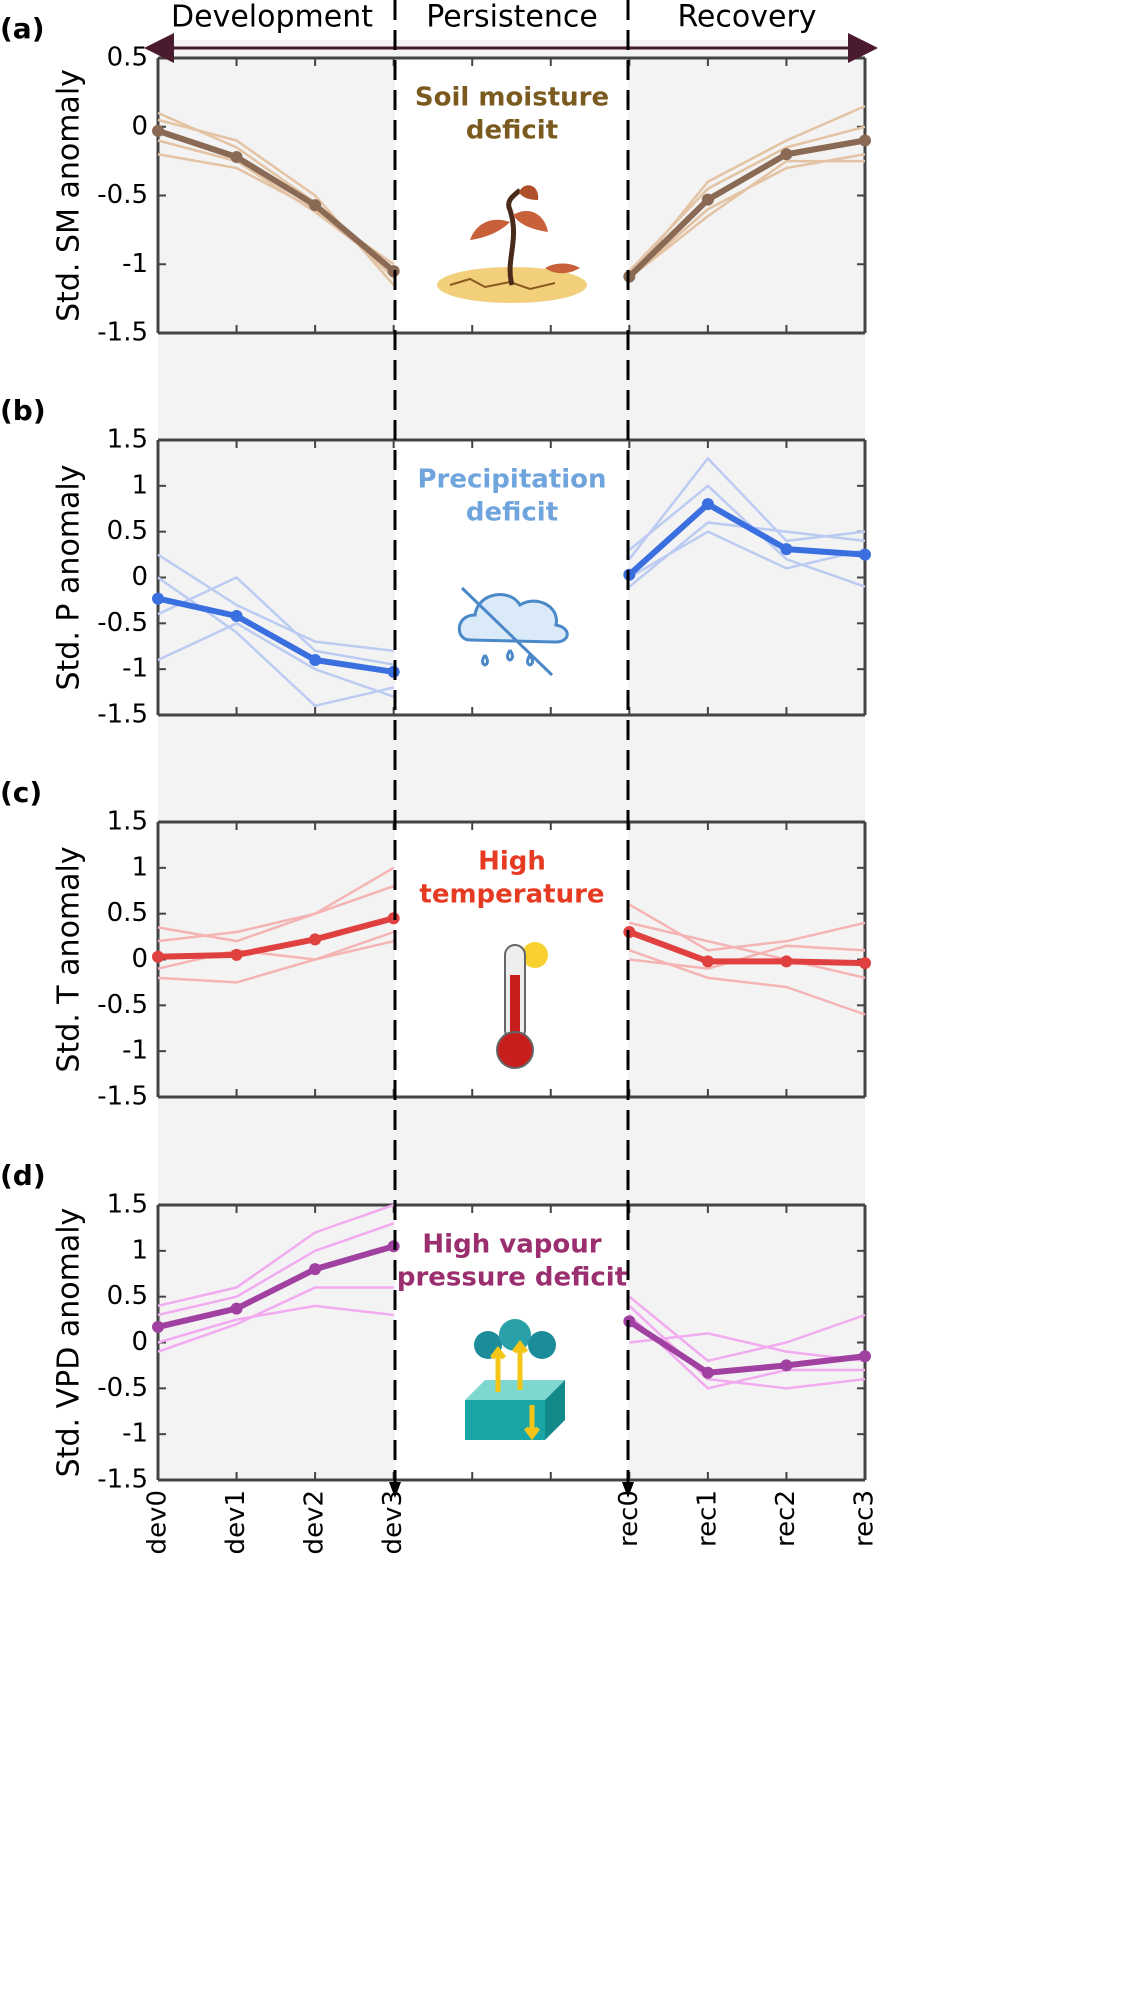 The image size is (1125, 2014). What do you see at coordinates (512, 862) in the screenshot?
I see `annotation: High` at bounding box center [512, 862].